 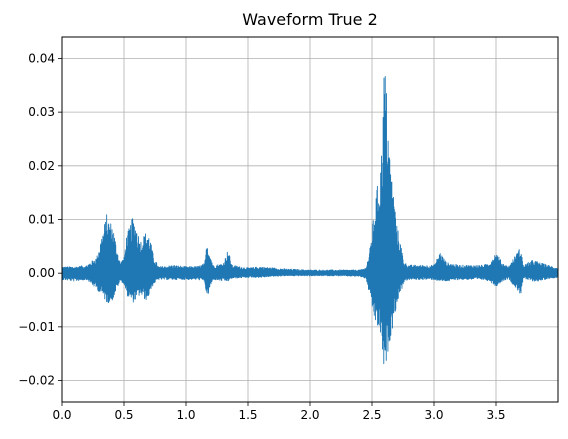 I want to click on y-tick-label: 0.01, so click(x=41, y=220).